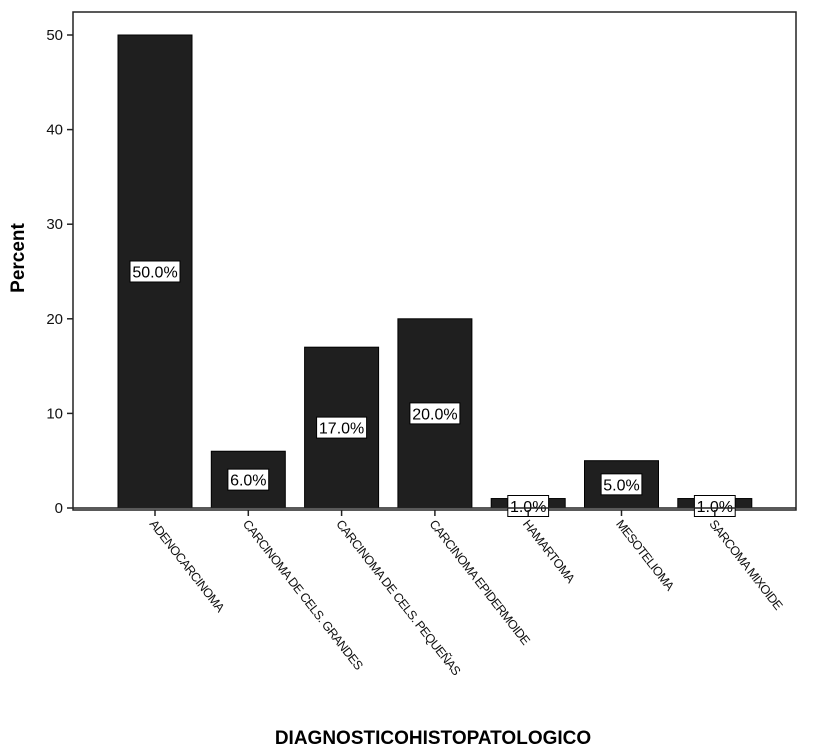 The image size is (813, 754). Describe the element at coordinates (433, 738) in the screenshot. I see `x-axis-title: DIAGNOSTICOHISTOPATOLOGICO` at that location.